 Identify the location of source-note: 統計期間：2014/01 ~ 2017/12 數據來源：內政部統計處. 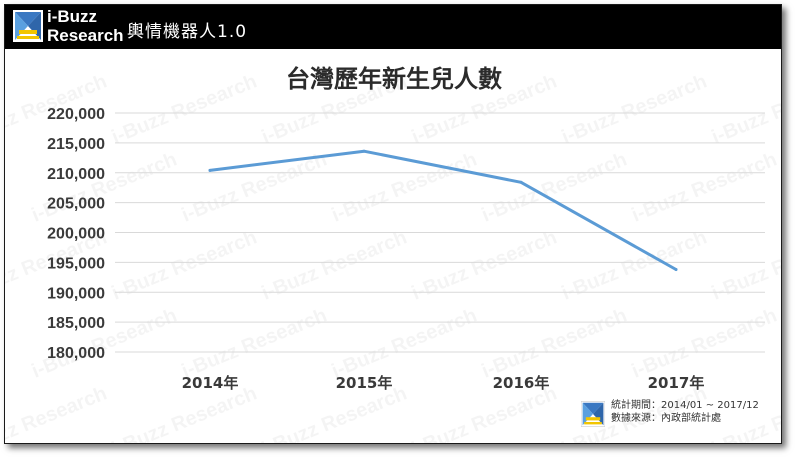
(670, 414).